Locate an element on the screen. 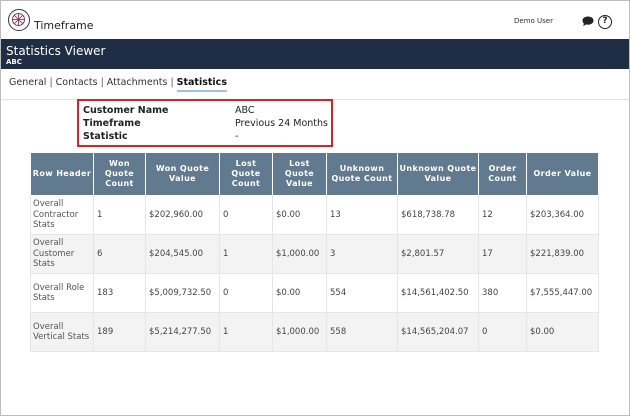 The height and width of the screenshot is (416, 630). table-cell: $5,214,277.50 is located at coordinates (182, 332).